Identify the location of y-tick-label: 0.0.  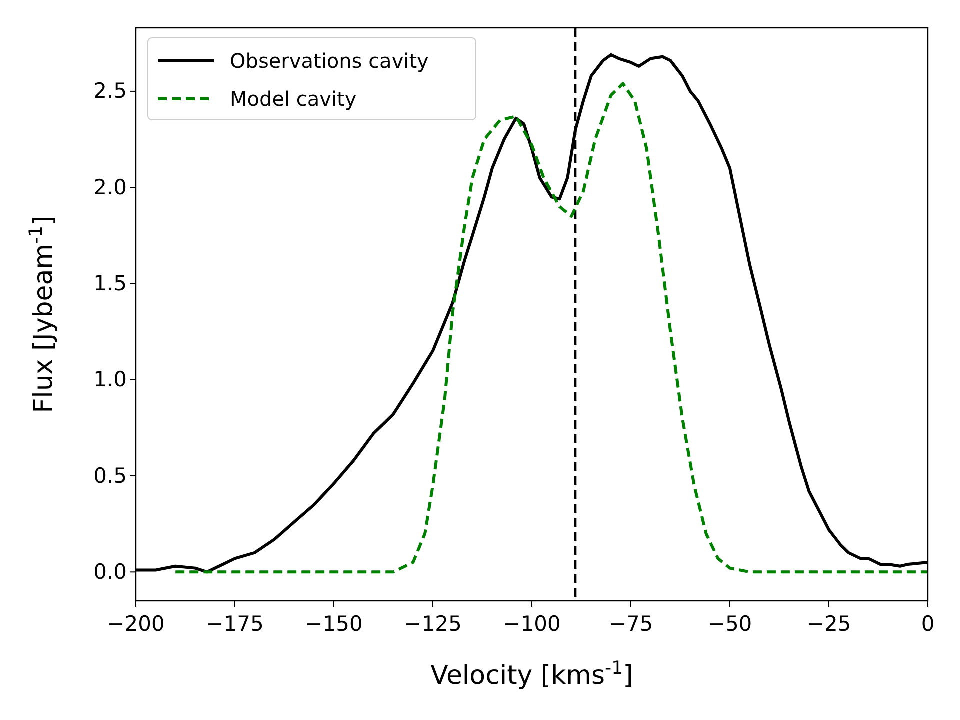
(110, 572).